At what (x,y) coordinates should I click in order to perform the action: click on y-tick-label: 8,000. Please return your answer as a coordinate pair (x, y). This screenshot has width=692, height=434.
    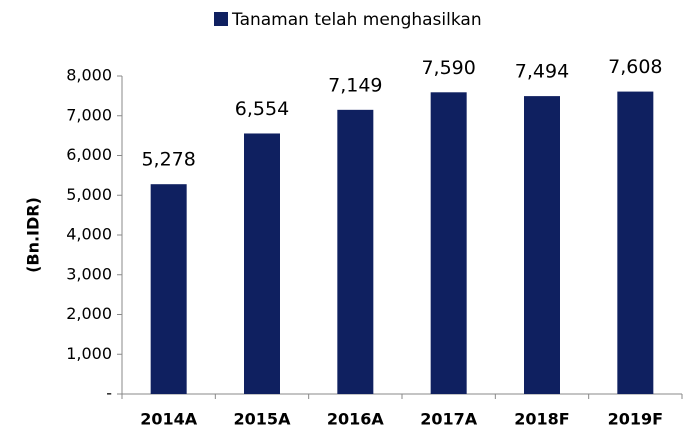
    Looking at the image, I should click on (89, 75).